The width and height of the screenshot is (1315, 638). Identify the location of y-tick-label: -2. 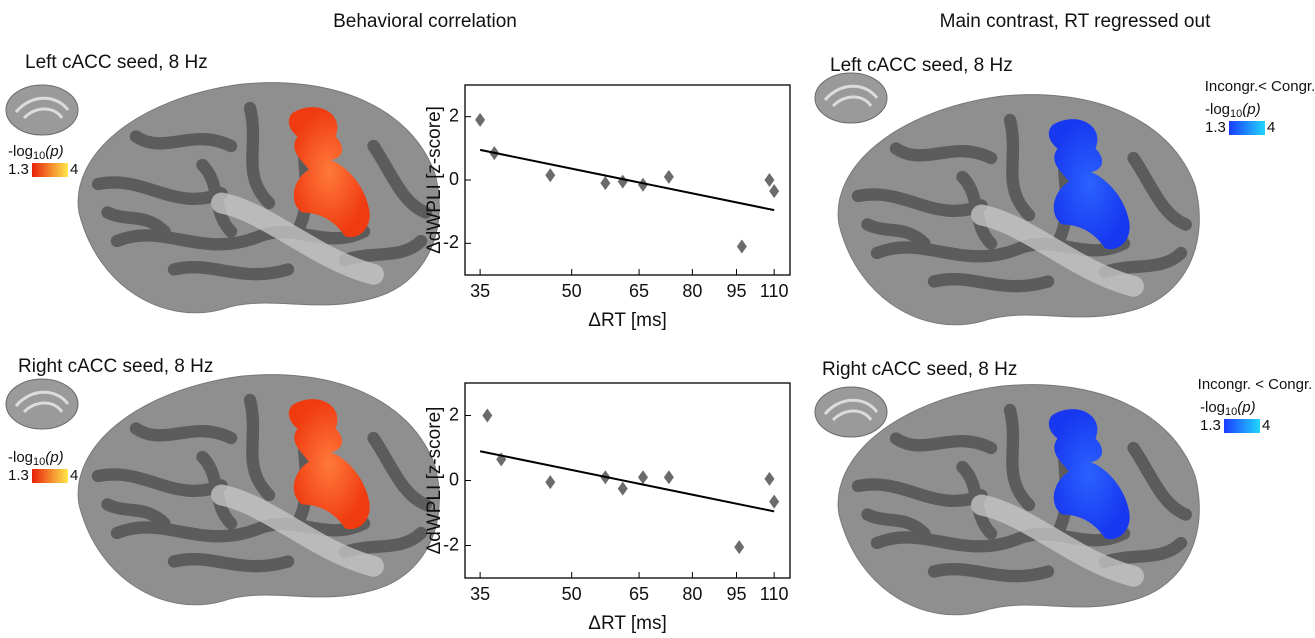
(451, 242).